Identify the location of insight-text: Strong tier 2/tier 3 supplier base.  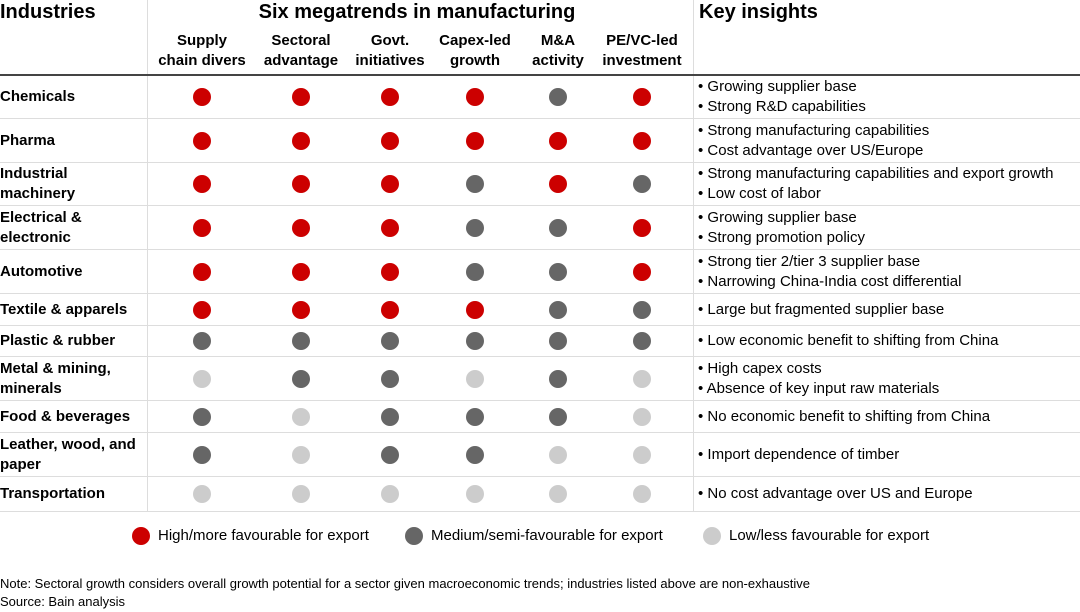
(814, 261).